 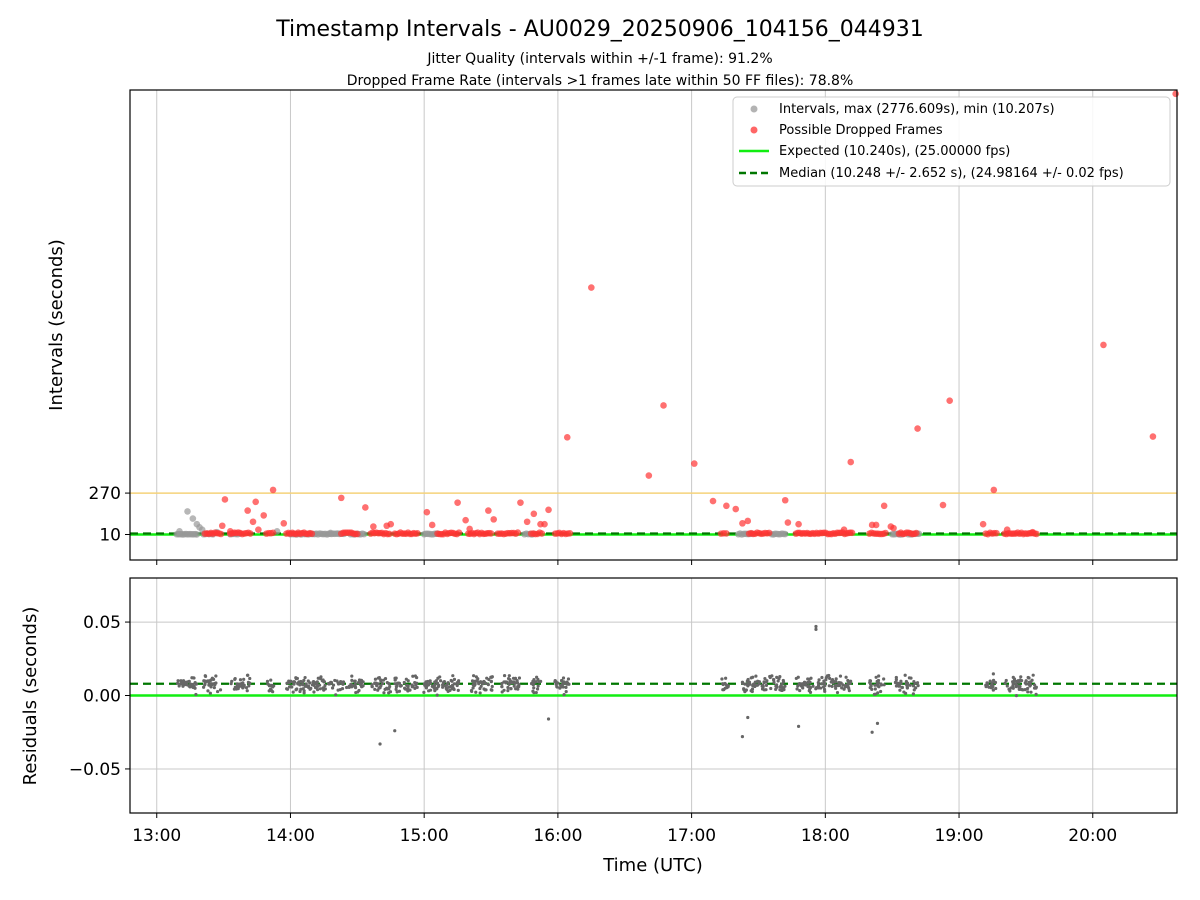 I want to click on interval-point, so click(x=187, y=511).